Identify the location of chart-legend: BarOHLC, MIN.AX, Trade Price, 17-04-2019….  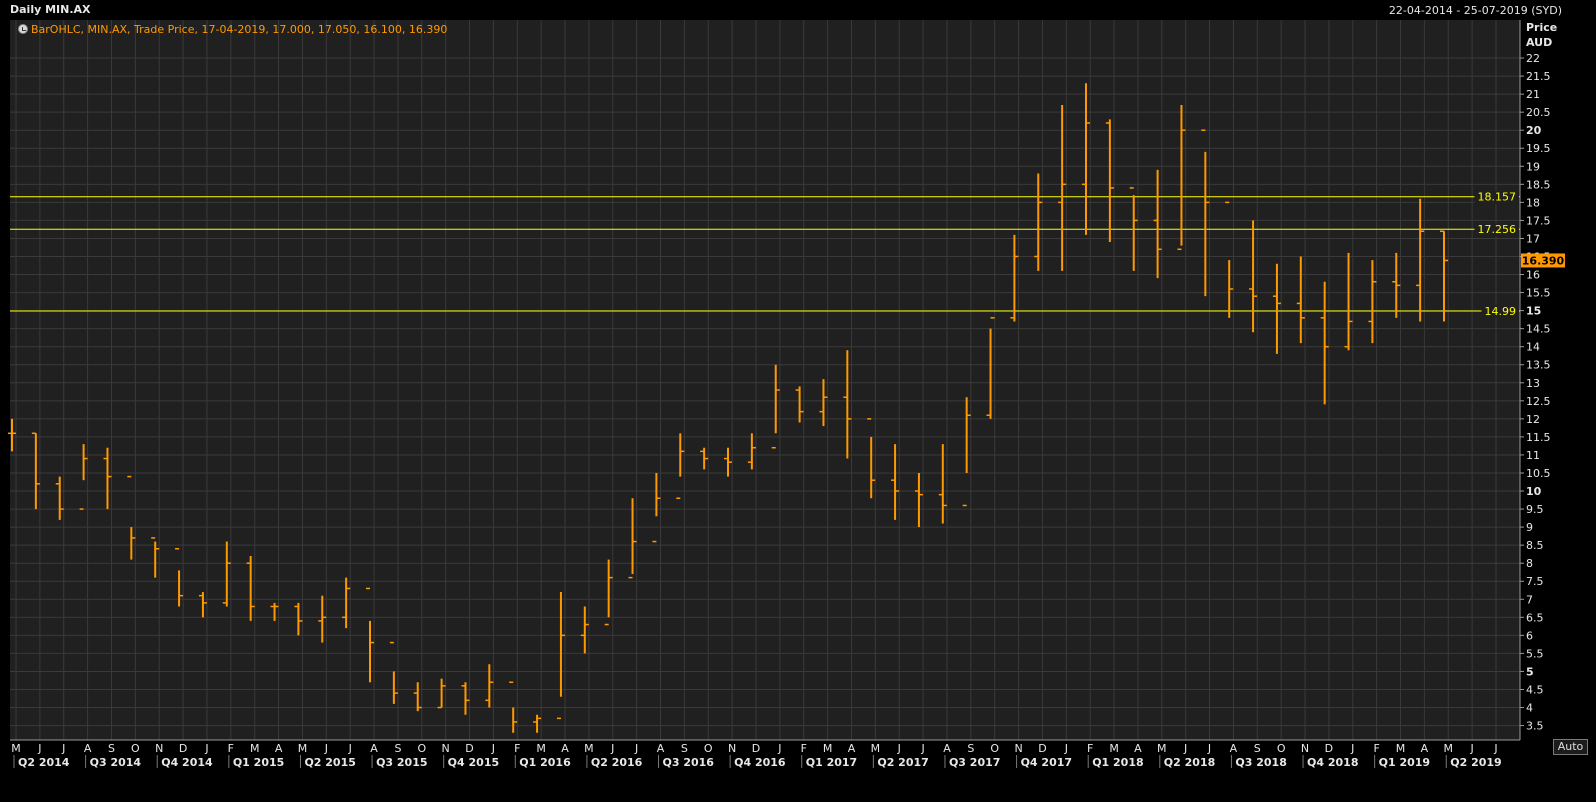
(232, 29).